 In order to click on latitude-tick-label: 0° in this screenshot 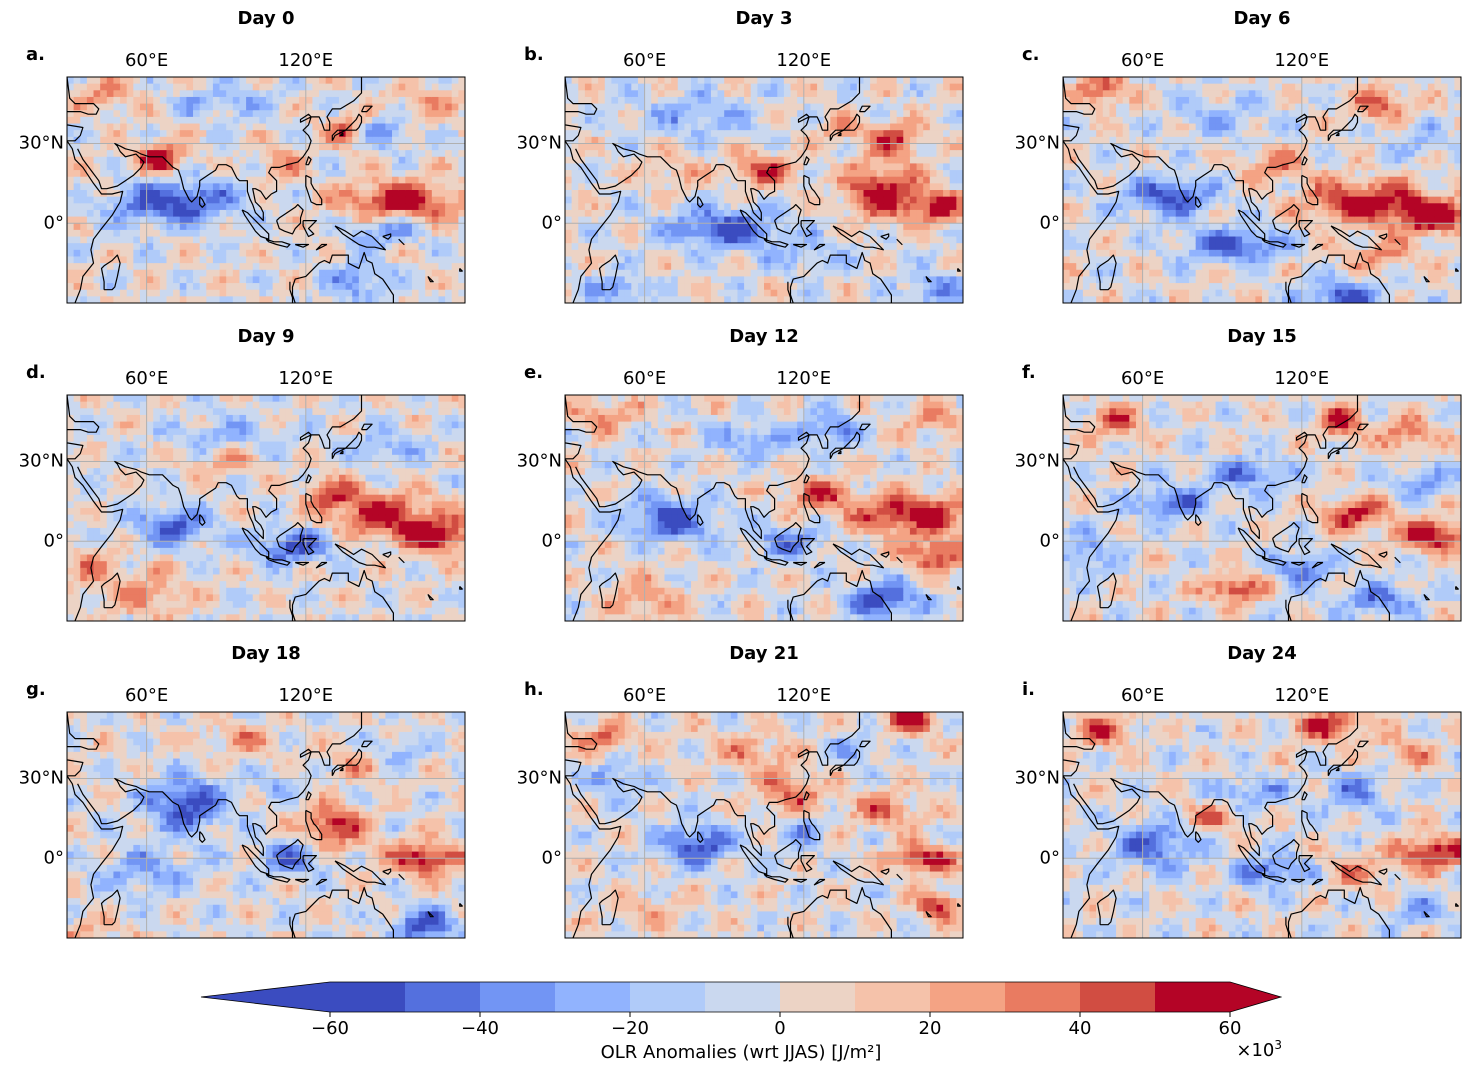, I will do `click(53, 541)`.